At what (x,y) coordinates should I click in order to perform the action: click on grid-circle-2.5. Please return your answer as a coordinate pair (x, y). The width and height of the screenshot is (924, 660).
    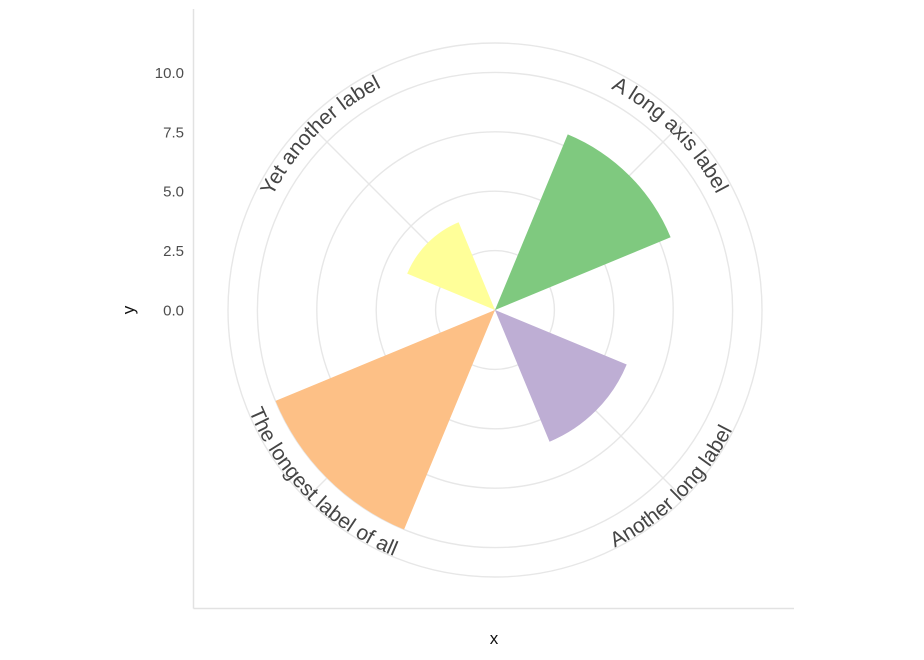
    Looking at the image, I should click on (495, 310).